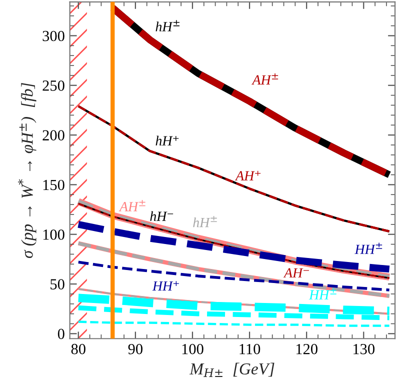 Image resolution: width=399 pixels, height=387 pixels. Describe the element at coordinates (135, 349) in the screenshot. I see `x-tick-label: 90` at that location.